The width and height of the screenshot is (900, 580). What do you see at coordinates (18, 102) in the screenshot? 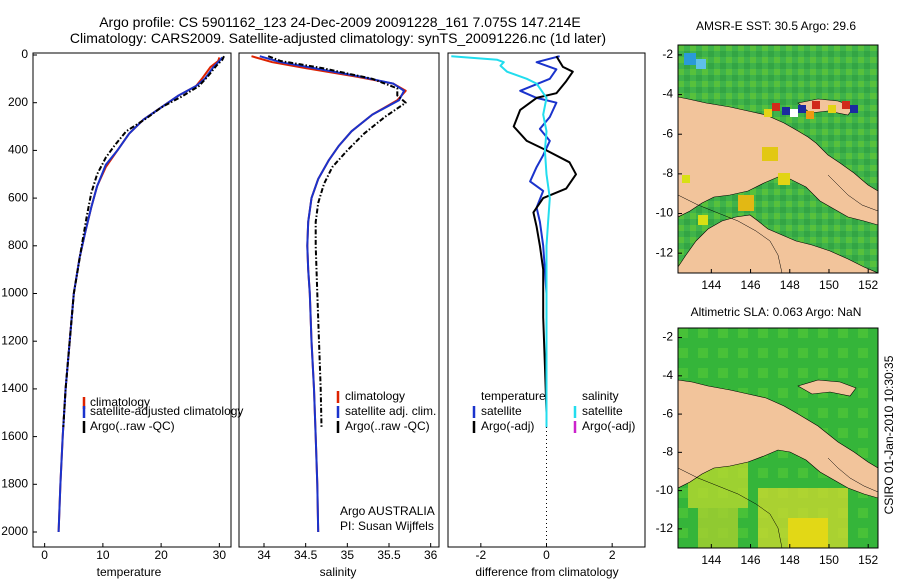
I see `depth-tick-label: 200` at bounding box center [18, 102].